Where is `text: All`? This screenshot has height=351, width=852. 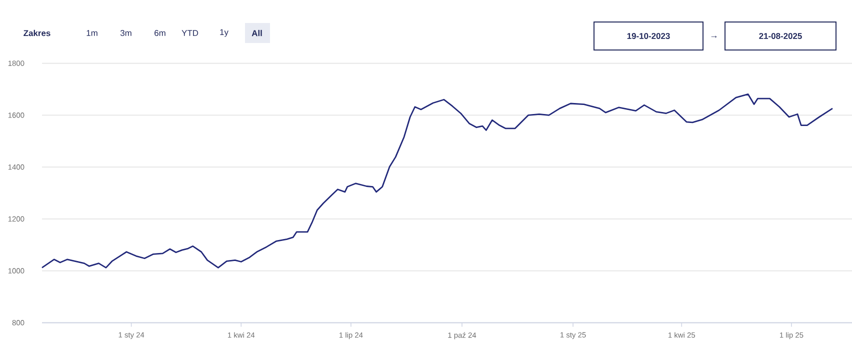
text: All is located at coordinates (257, 33).